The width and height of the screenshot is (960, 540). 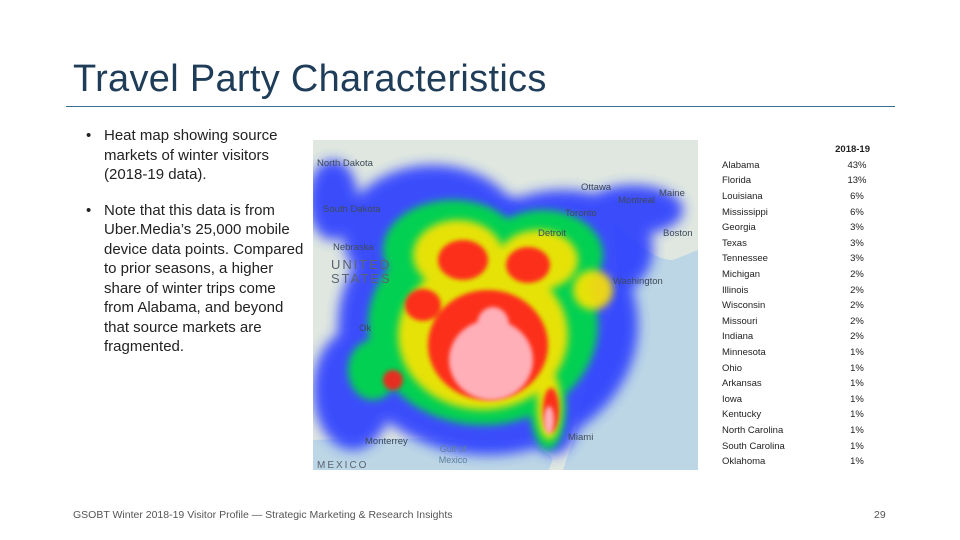 What do you see at coordinates (734, 243) in the screenshot?
I see `state-name-cell: Texas` at bounding box center [734, 243].